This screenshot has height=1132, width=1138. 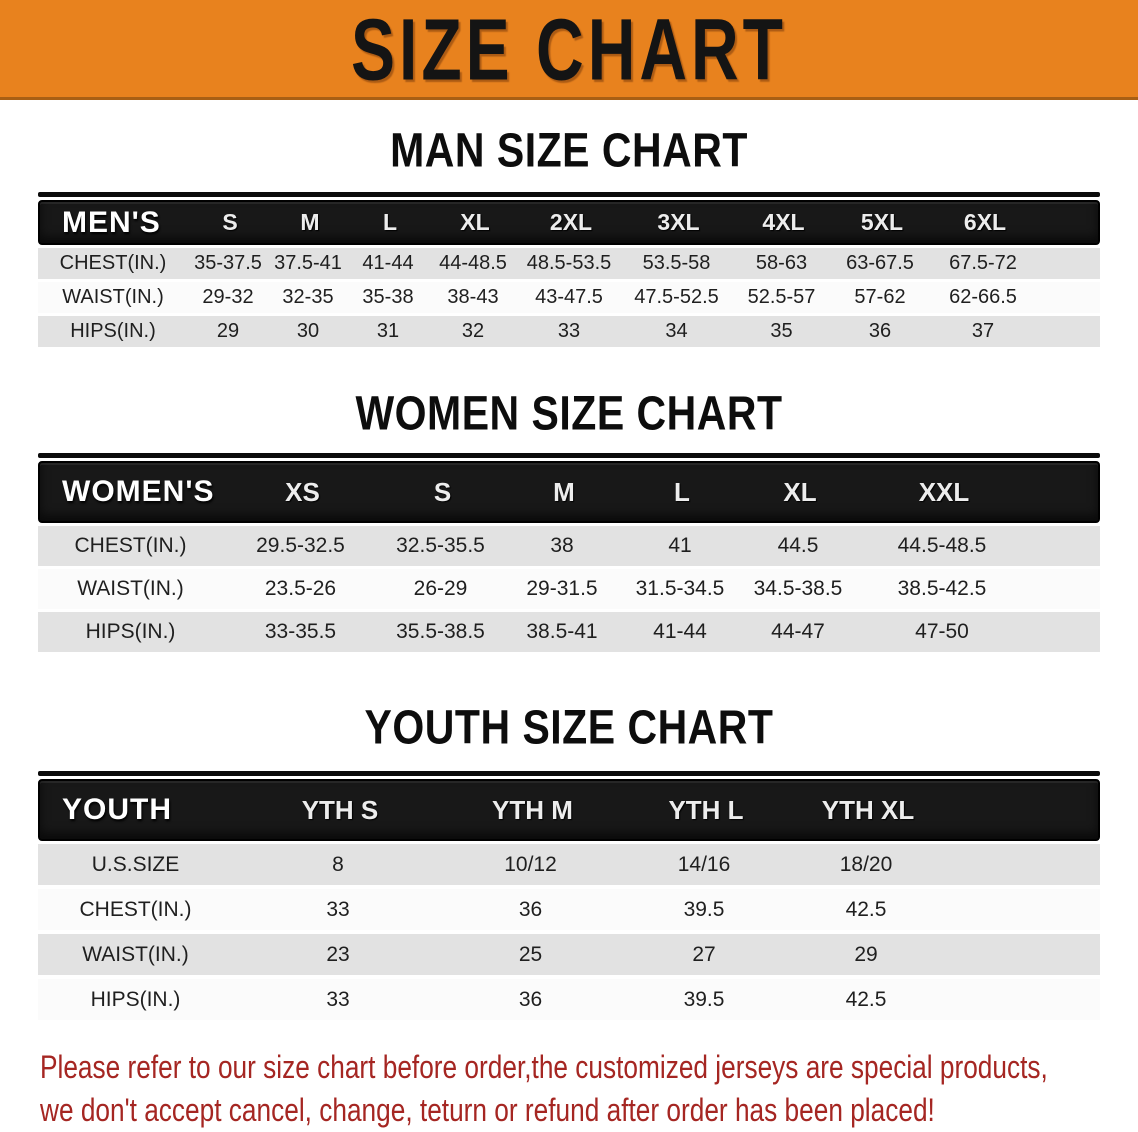 I want to click on youth-cell: 42.5, so click(x=866, y=909).